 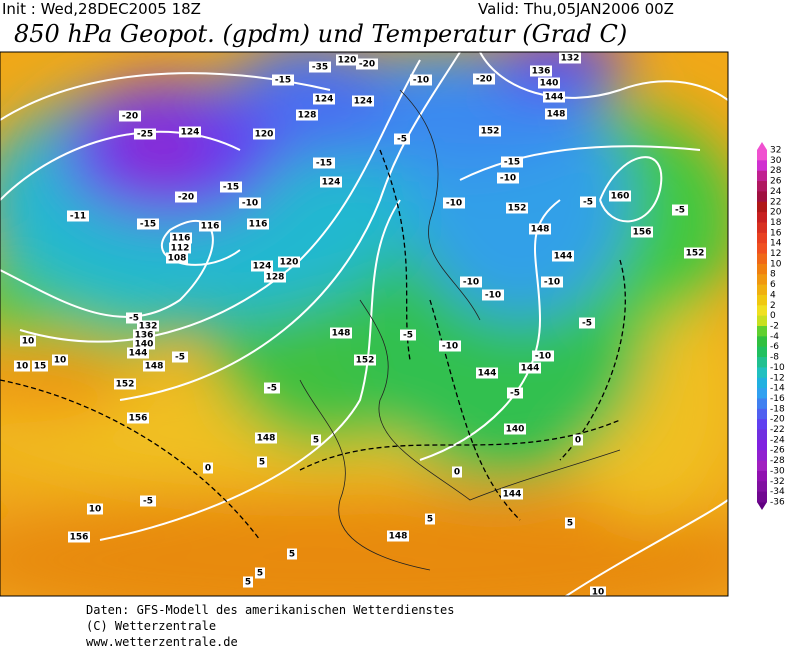 I want to click on colorbar-top-arrow, so click(x=762, y=146).